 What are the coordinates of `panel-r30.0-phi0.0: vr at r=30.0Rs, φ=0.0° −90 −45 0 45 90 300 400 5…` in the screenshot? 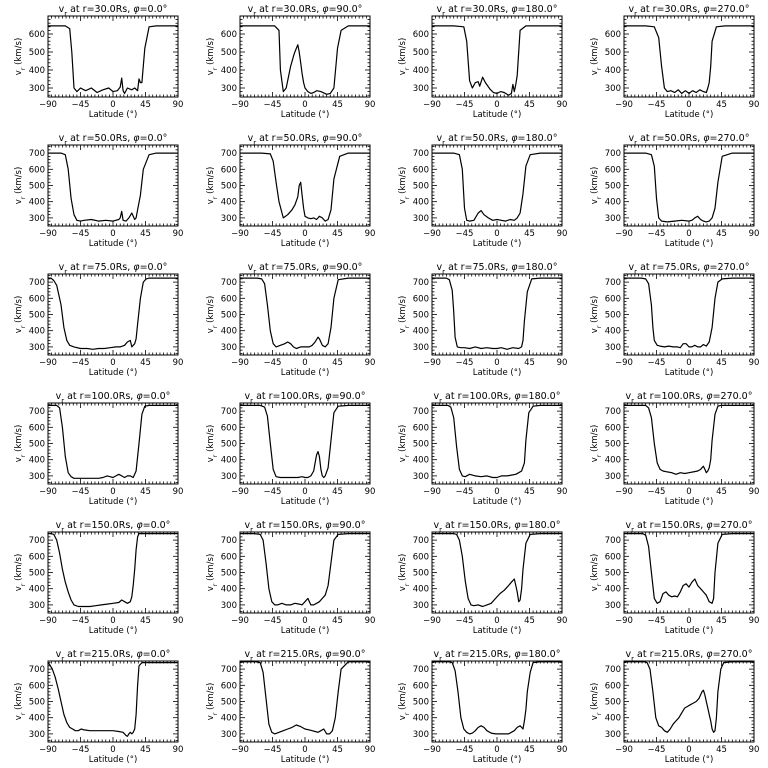 It's located at (98, 62).